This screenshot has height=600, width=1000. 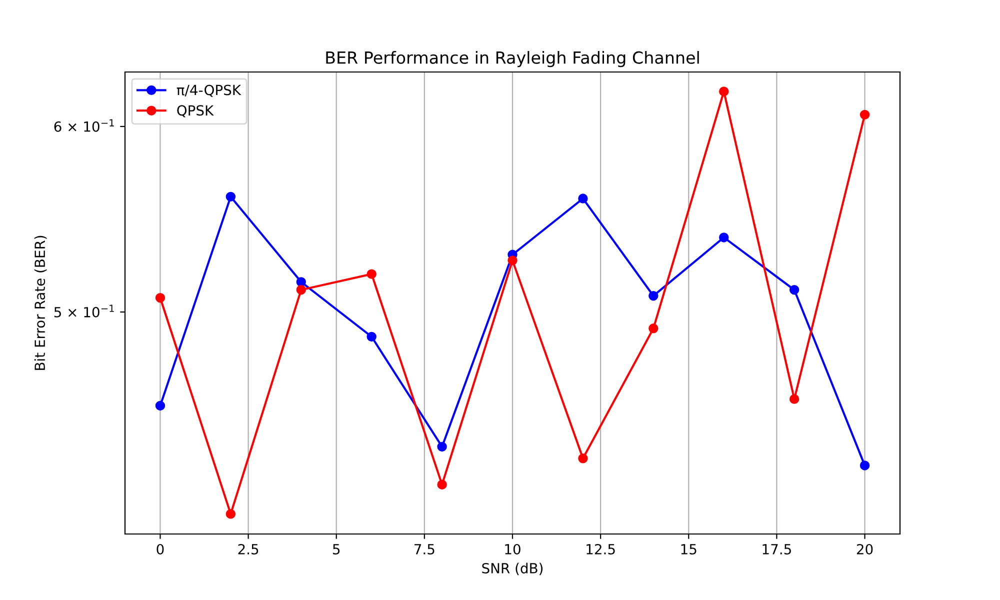 What do you see at coordinates (512, 59) in the screenshot?
I see `chart-title: BER Performance in Rayleigh Fading Channel` at bounding box center [512, 59].